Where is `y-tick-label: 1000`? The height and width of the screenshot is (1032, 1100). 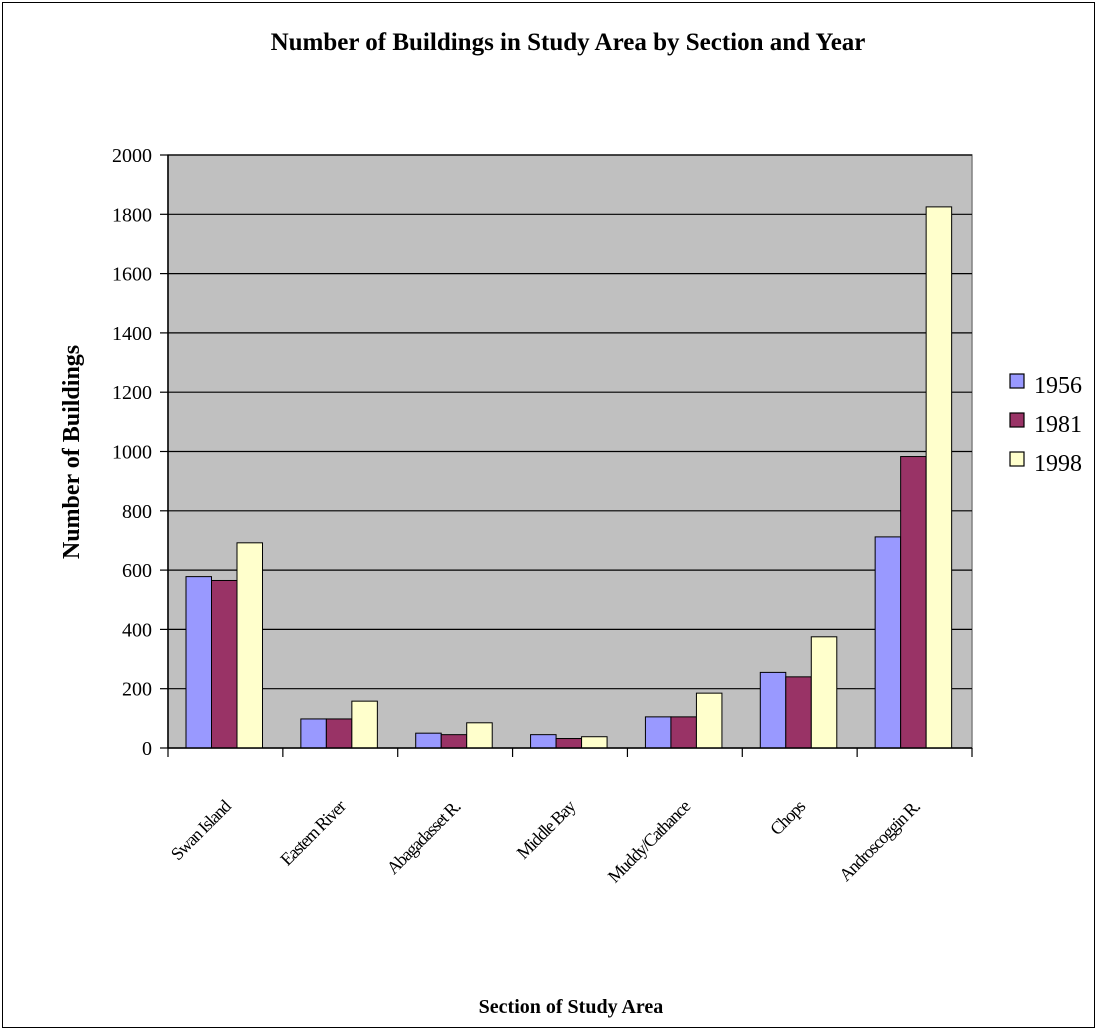
y-tick-label: 1000 is located at coordinates (132, 453).